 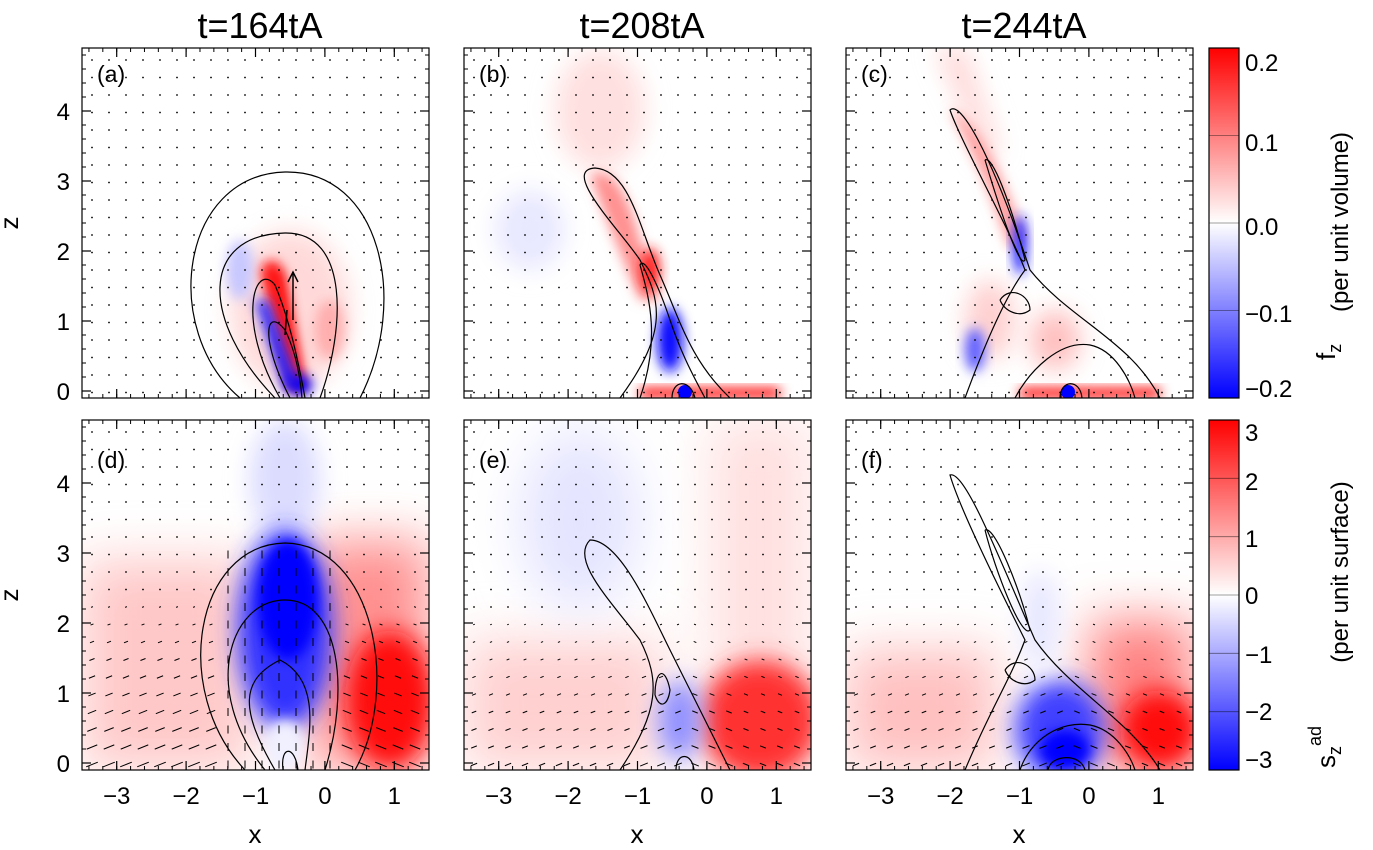 I want to click on z-axis-label-bottom: z, so click(x=12, y=595).